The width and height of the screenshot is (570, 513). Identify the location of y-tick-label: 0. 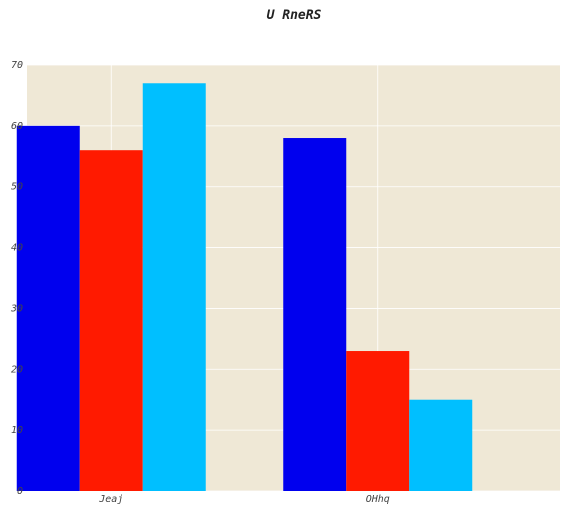
(20, 491).